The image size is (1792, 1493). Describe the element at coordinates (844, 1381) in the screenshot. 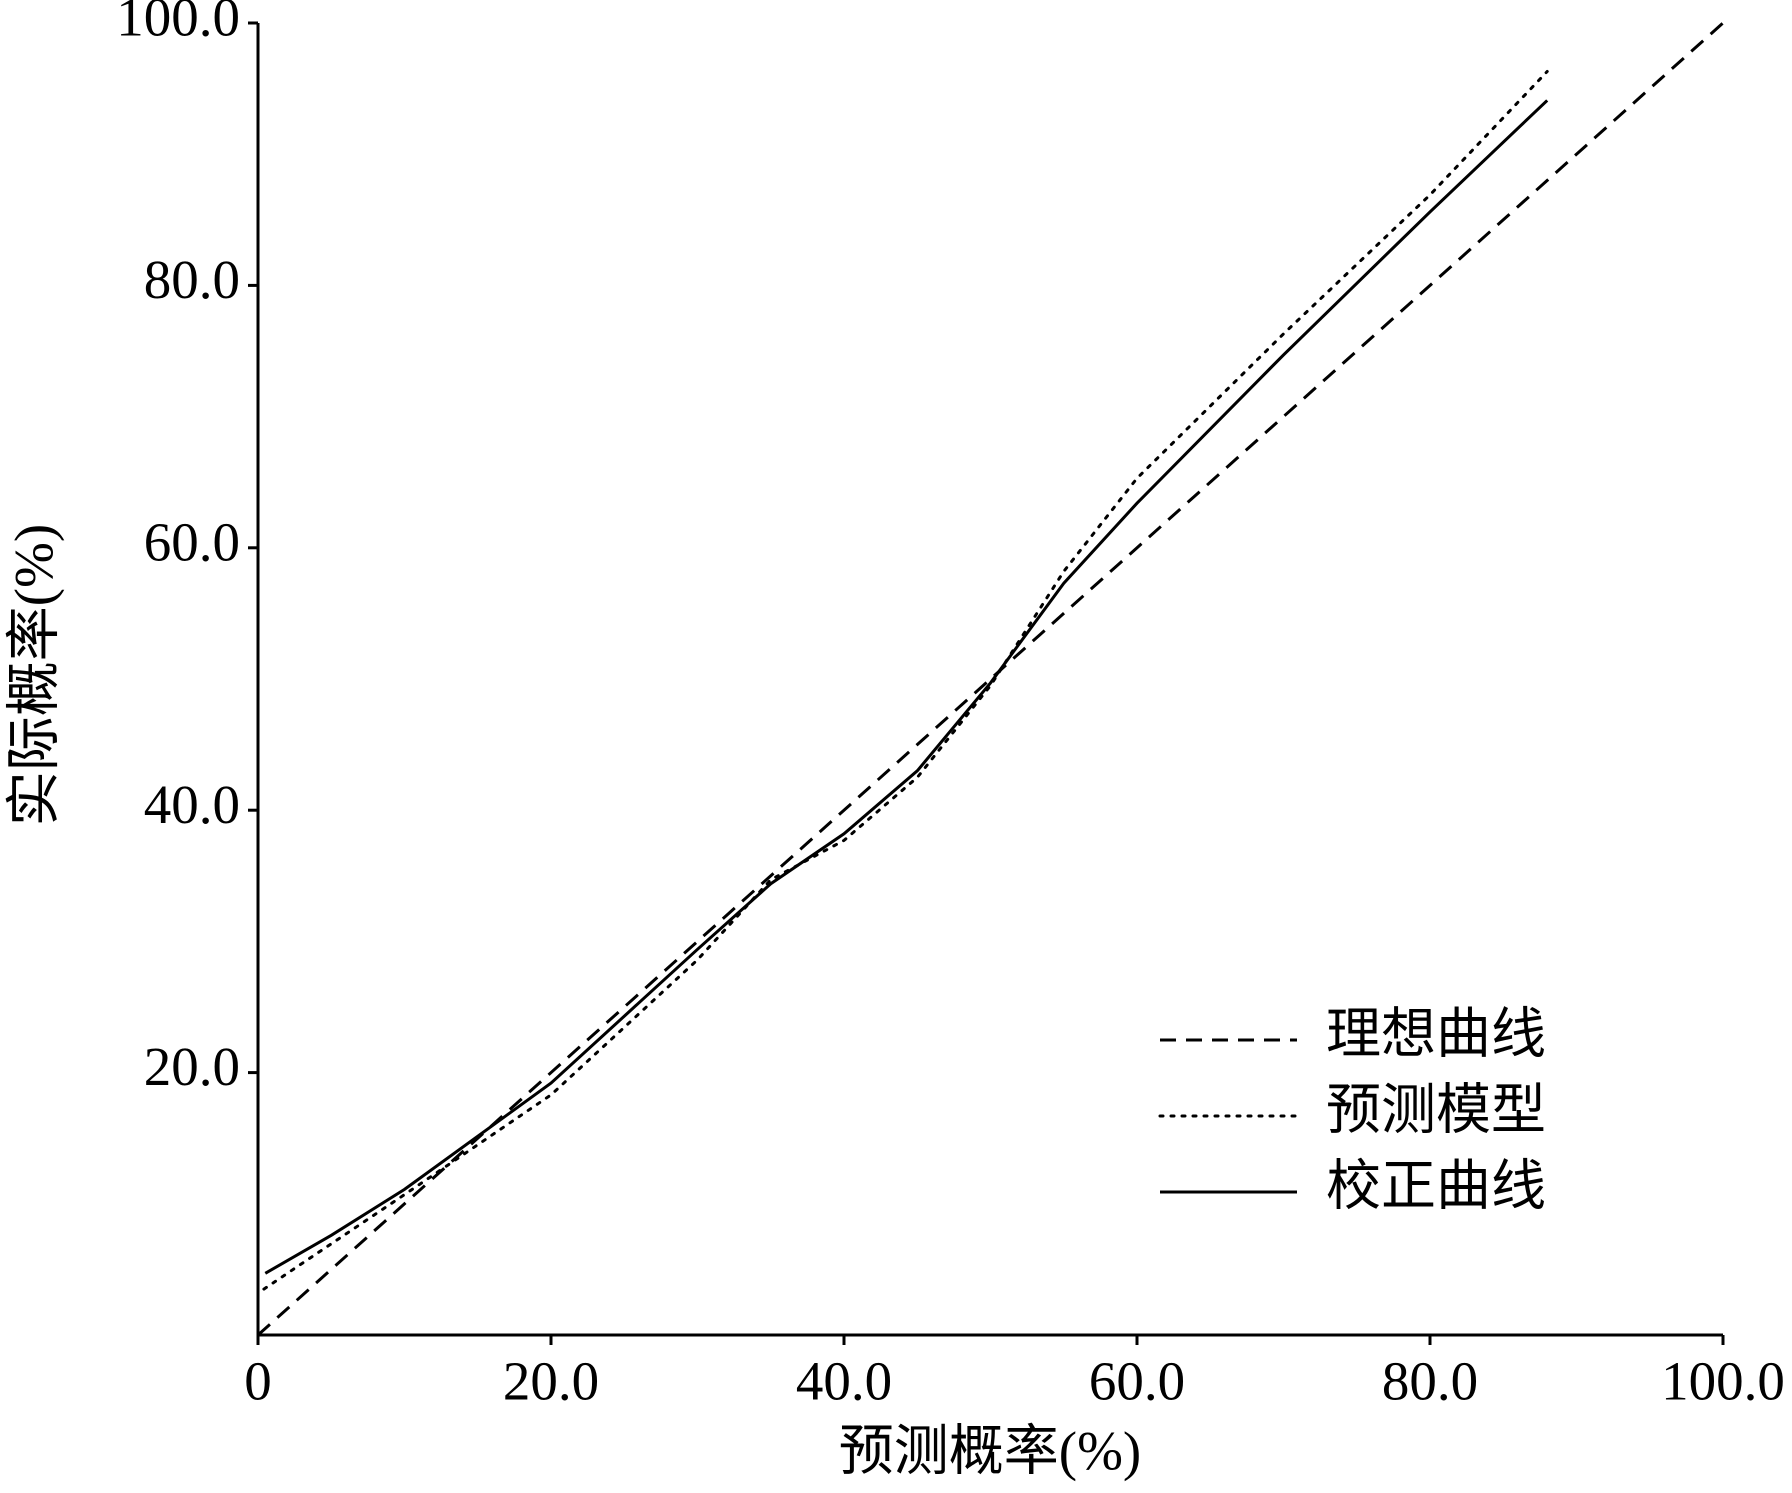

I see `x-tick-label: 40.0` at that location.